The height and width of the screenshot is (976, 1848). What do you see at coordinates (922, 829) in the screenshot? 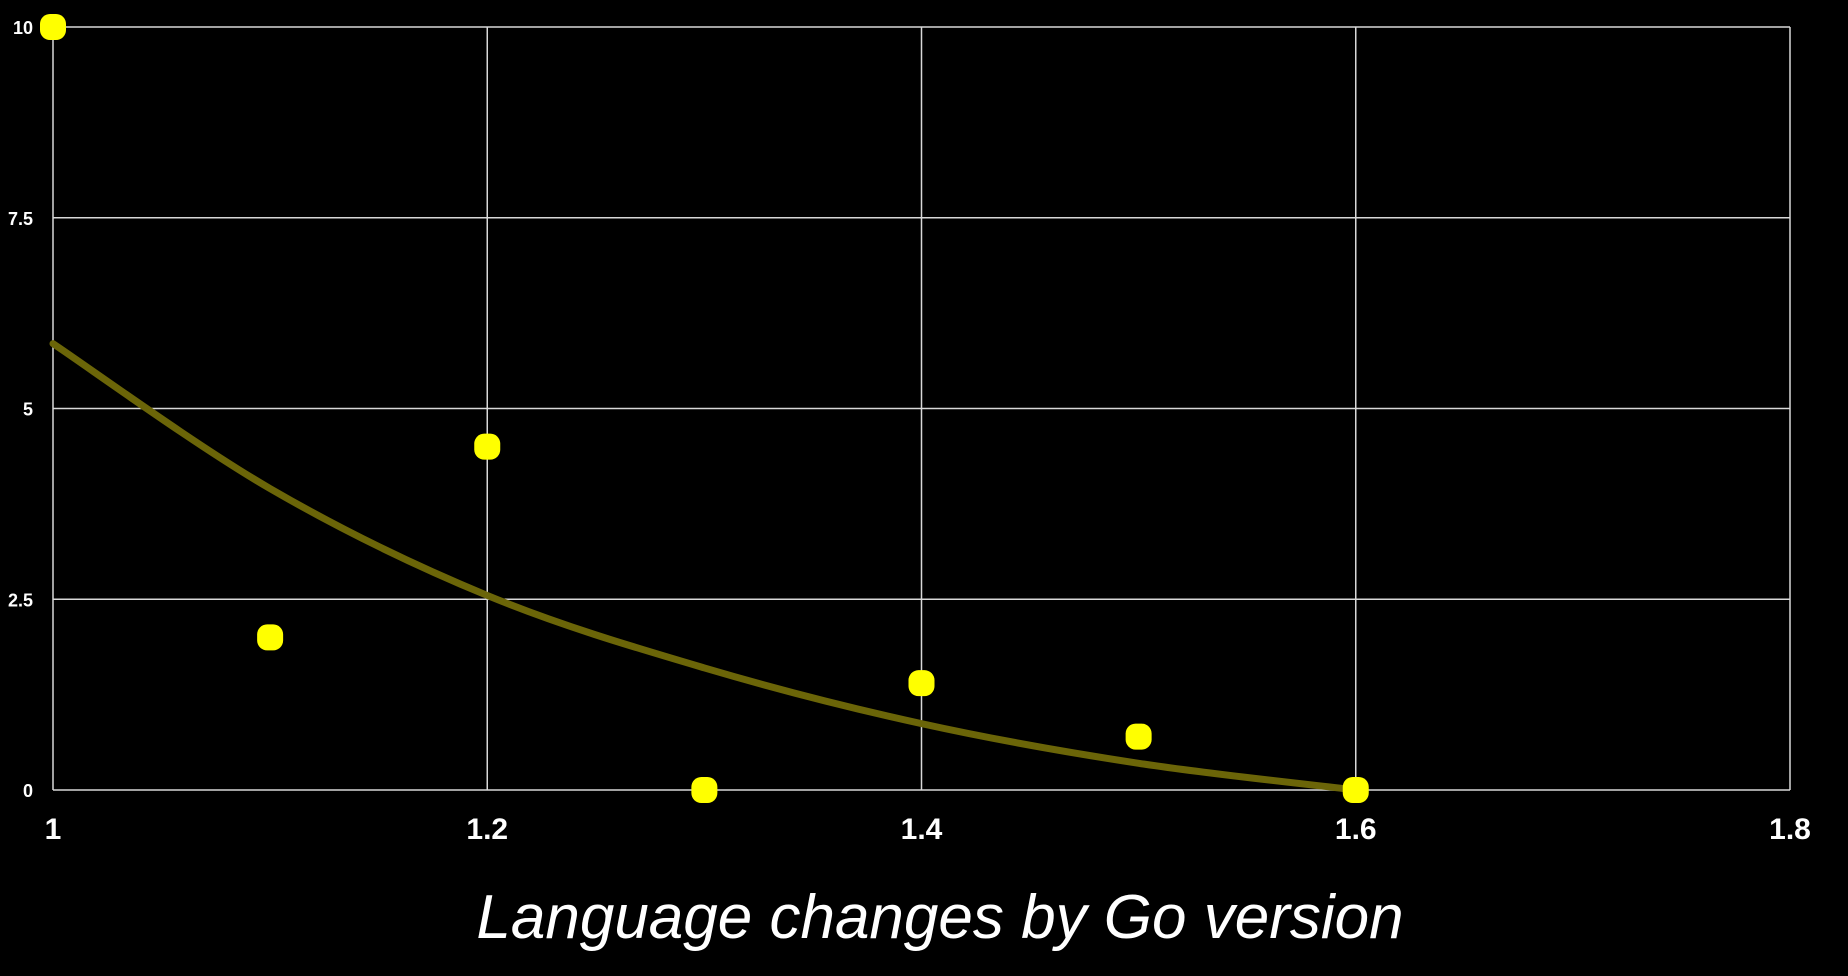
I see `x-tick-label: 1.4` at bounding box center [922, 829].